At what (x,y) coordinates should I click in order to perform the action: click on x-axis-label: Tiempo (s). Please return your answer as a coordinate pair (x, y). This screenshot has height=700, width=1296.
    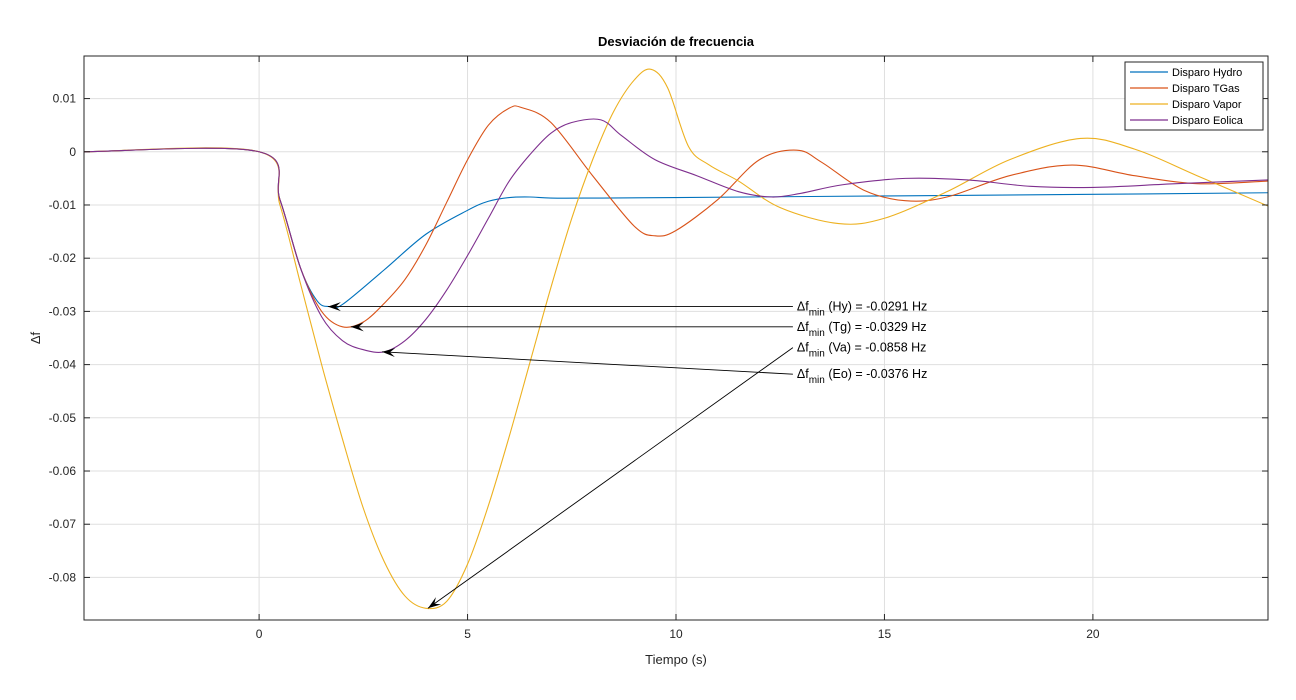
    Looking at the image, I should click on (676, 659).